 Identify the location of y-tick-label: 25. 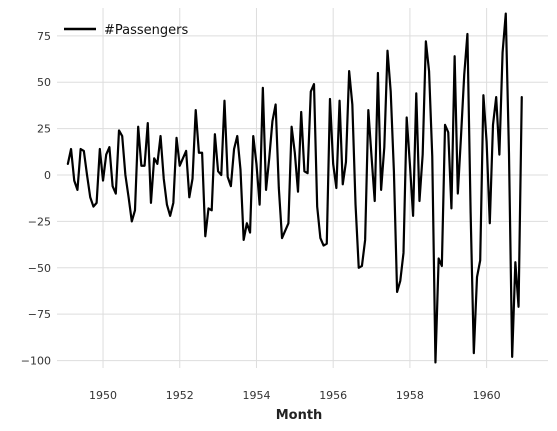
(44, 129).